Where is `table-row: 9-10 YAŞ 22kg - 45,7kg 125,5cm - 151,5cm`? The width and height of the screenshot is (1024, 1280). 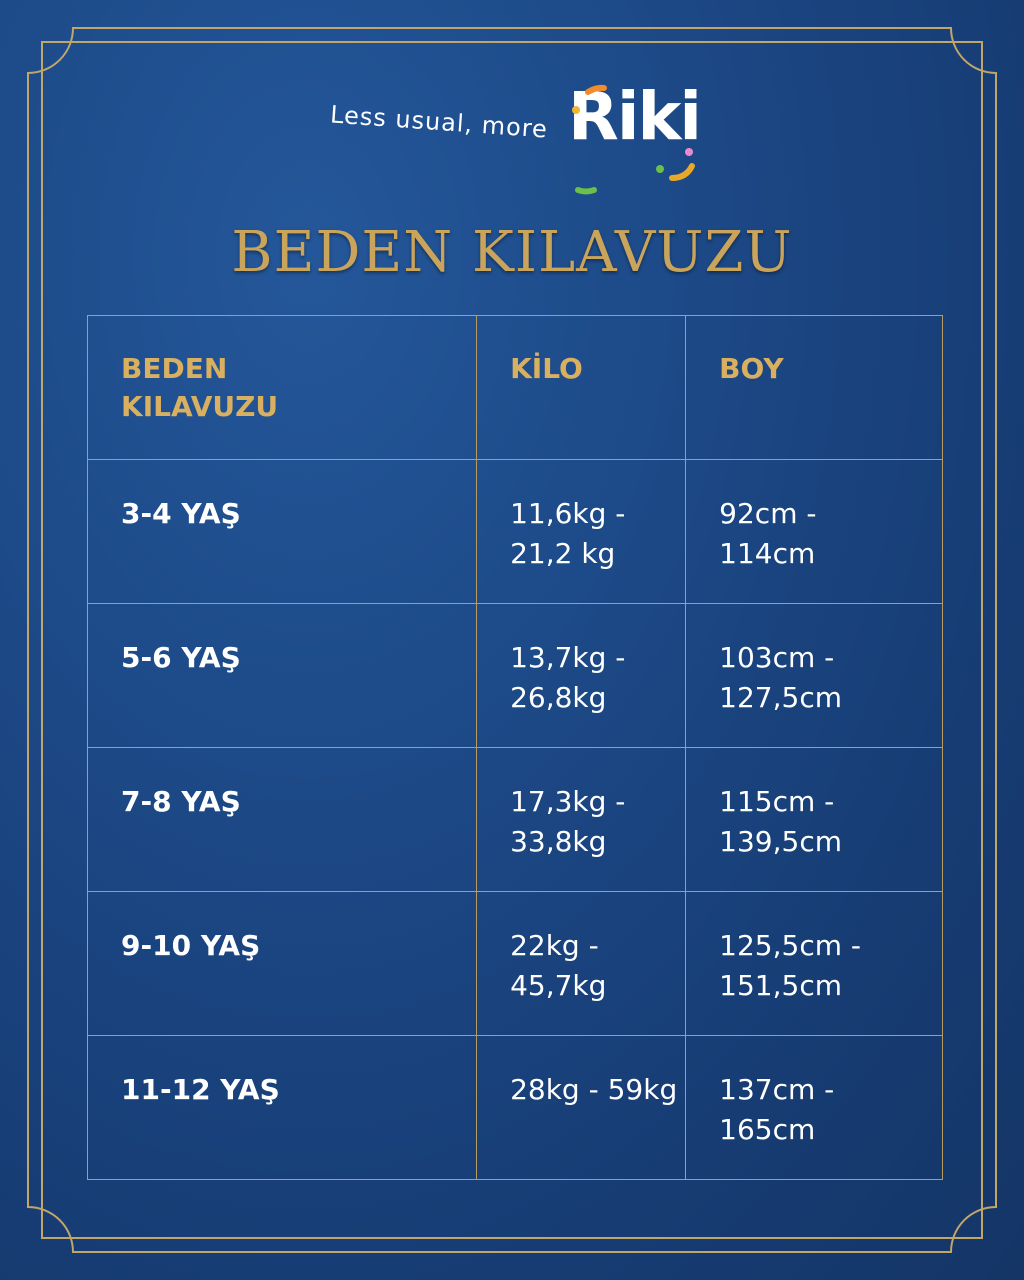
table-row: 9-10 YAŞ 22kg - 45,7kg 125,5cm - 151,5cm is located at coordinates (514, 963).